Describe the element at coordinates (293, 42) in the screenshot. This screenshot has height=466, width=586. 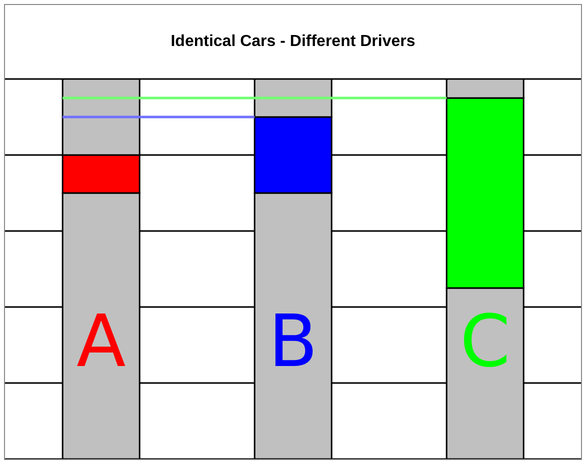
I see `chart-title: Identical Cars - Different Drivers` at that location.